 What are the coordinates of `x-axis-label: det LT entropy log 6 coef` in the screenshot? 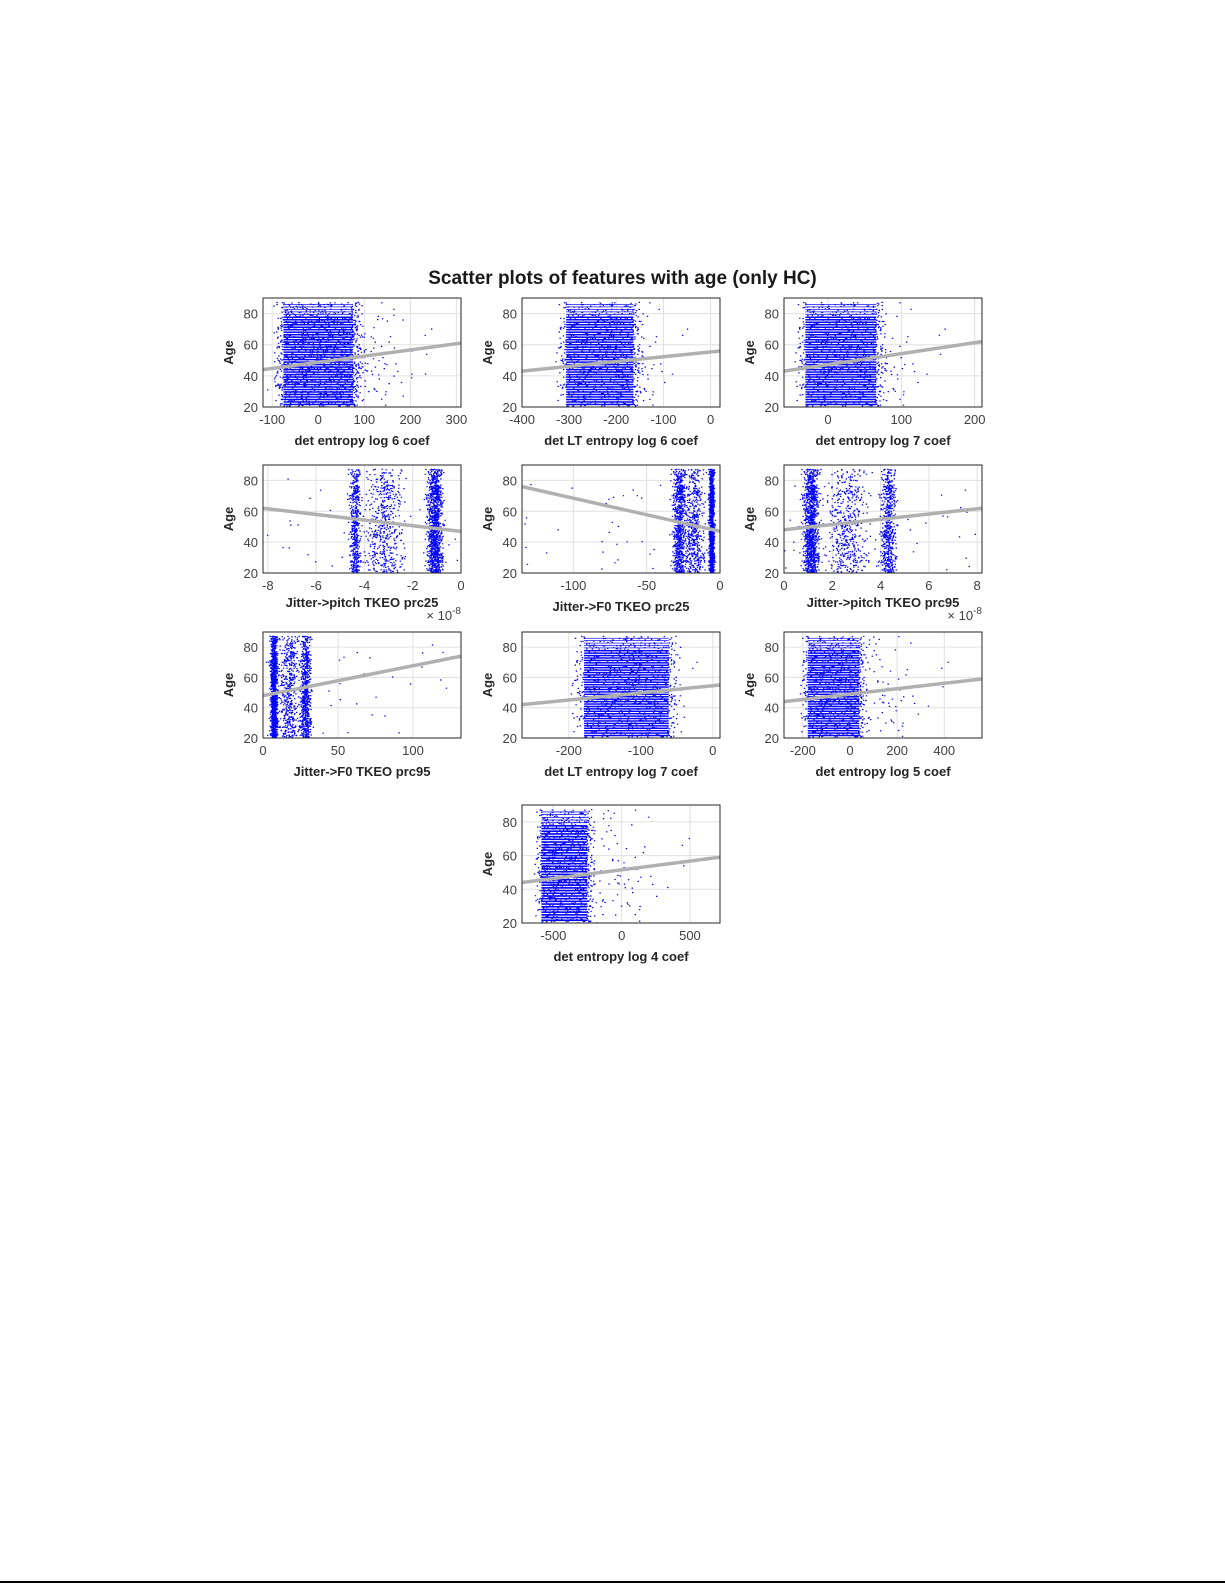 It's located at (621, 440).